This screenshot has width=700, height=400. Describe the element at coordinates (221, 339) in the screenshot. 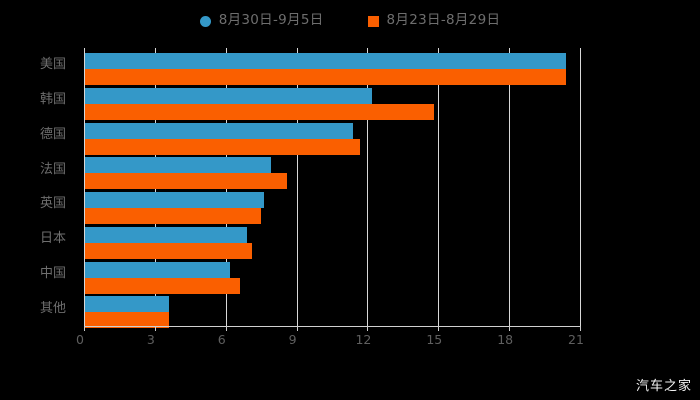

I see `x-tick-label-6: 6` at that location.